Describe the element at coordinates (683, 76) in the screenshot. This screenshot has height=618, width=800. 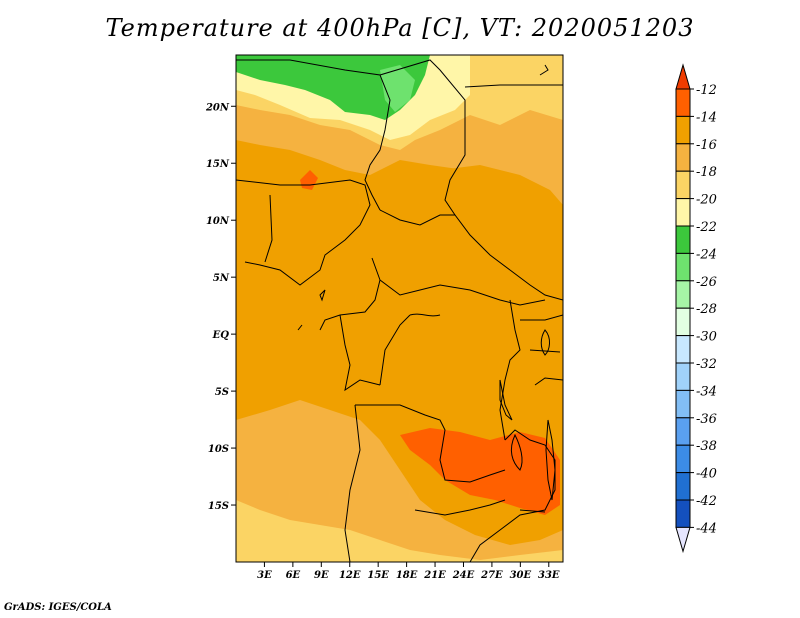
I see `colorbar-top-arrow` at that location.